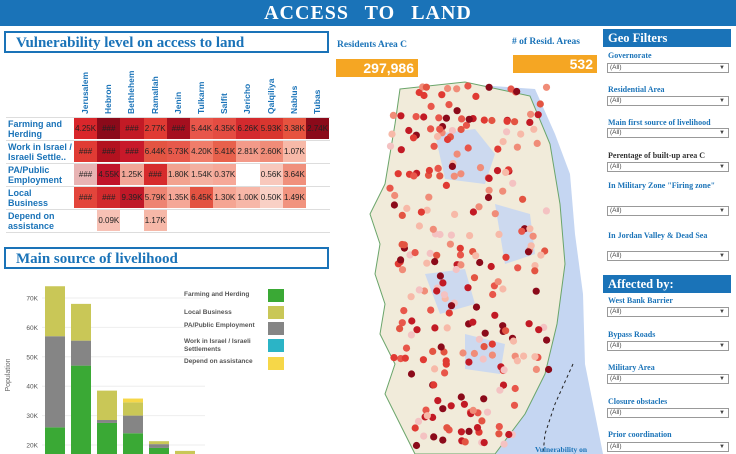  I want to click on heatmap-cell: 3.64K, so click(294, 174).